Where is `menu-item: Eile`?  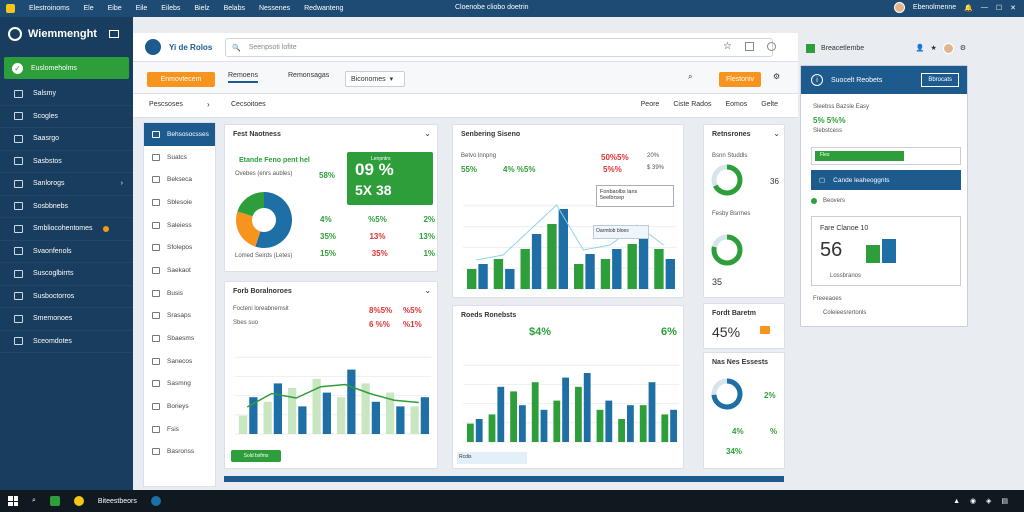 menu-item: Eile is located at coordinates (141, 8).